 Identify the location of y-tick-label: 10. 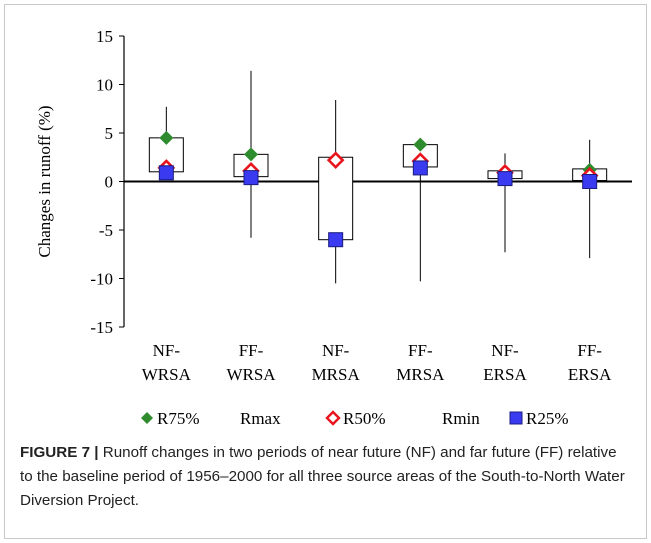
(104, 85).